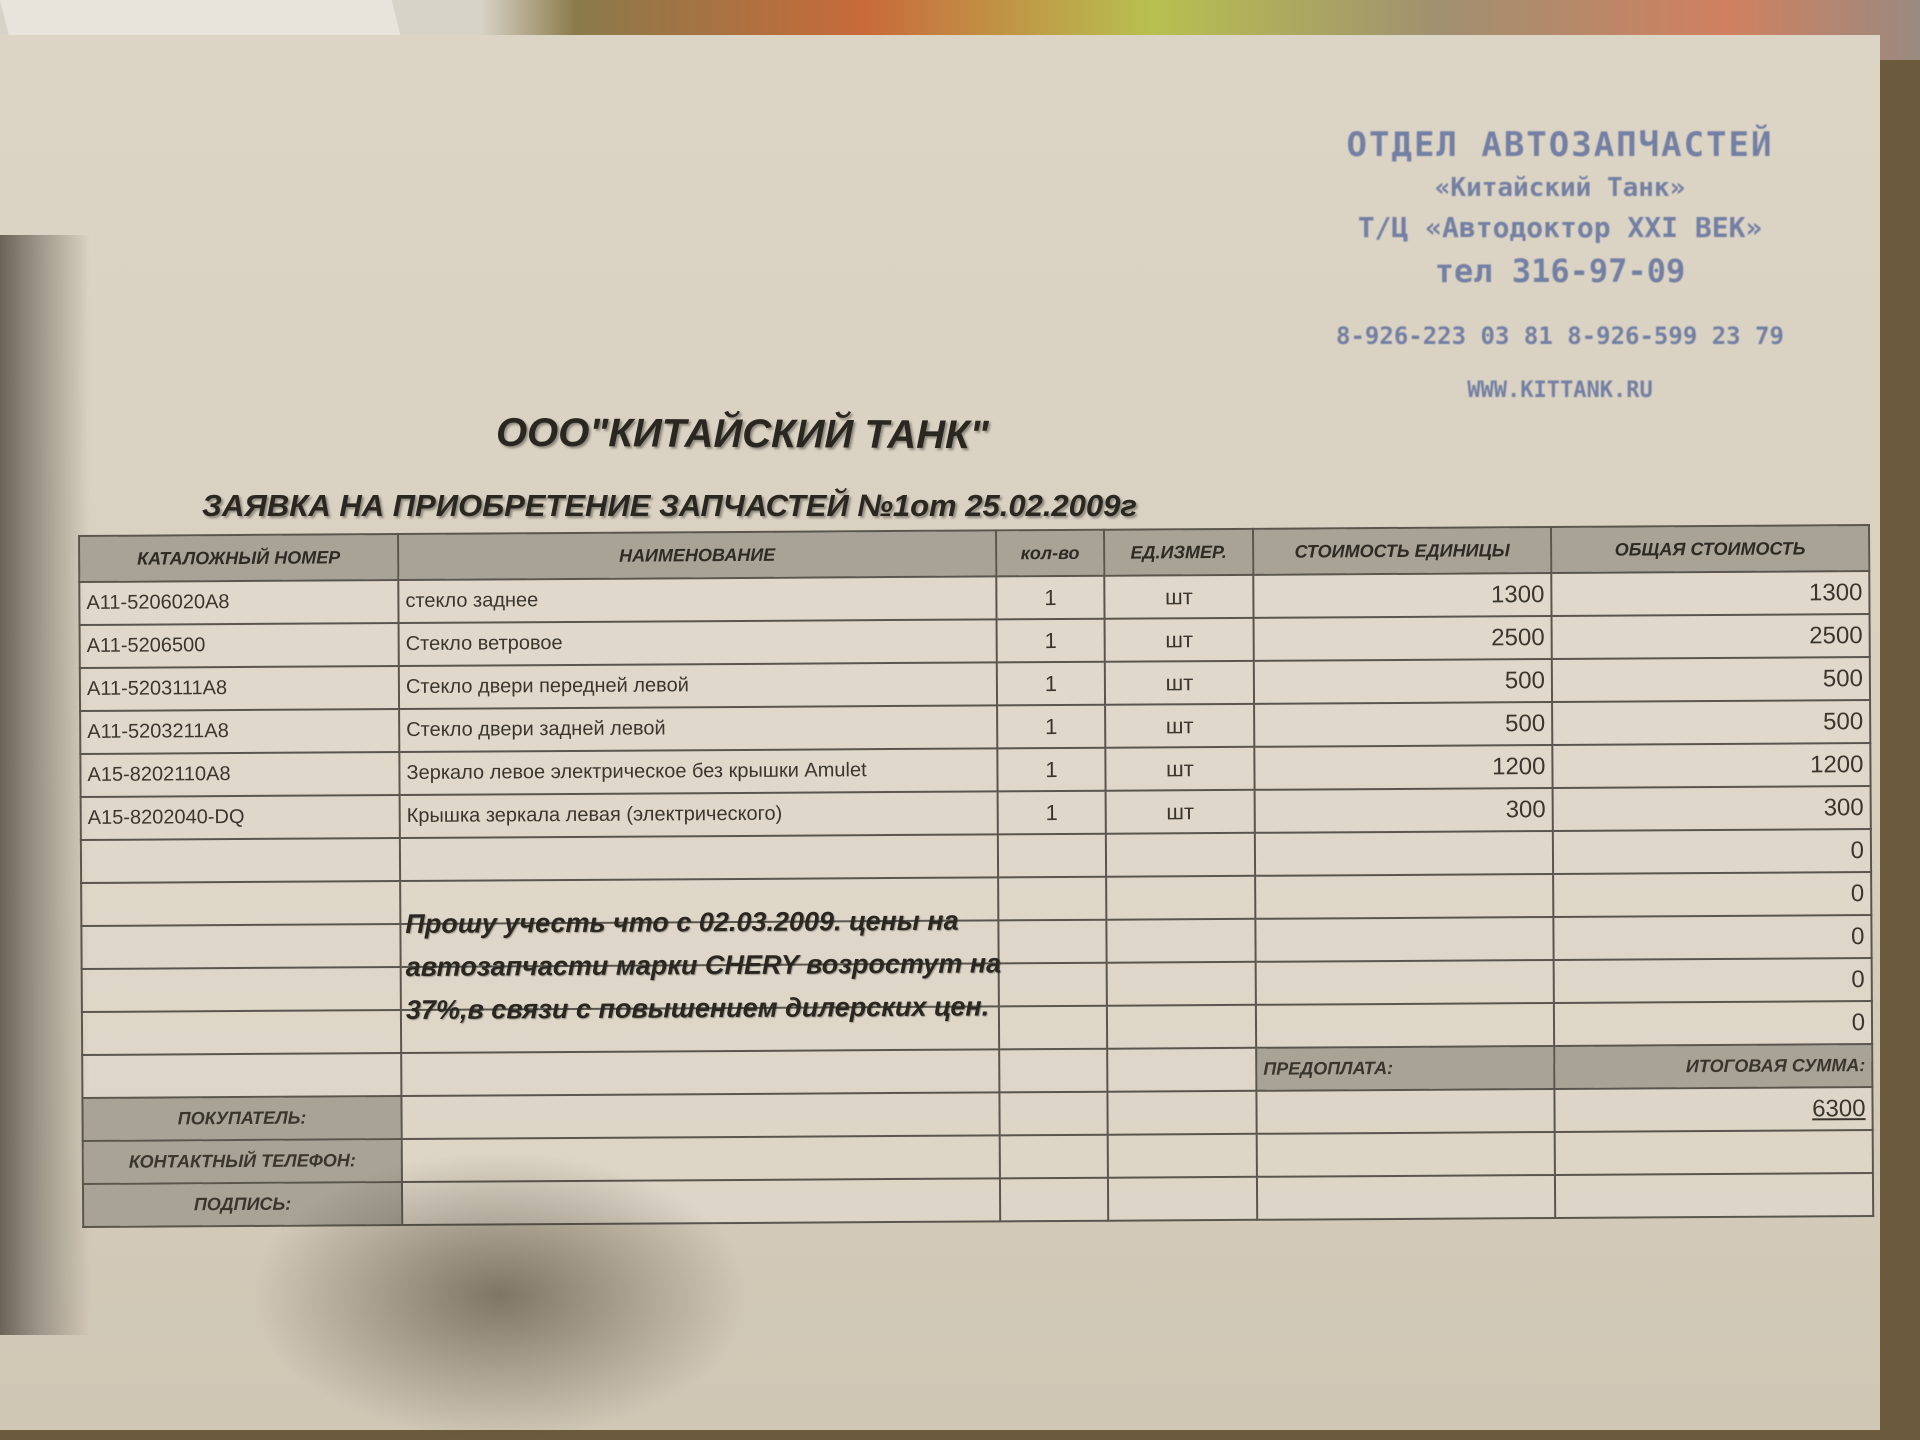  What do you see at coordinates (1560, 271) in the screenshot?
I see `stamp-line: тел 316-97-09` at bounding box center [1560, 271].